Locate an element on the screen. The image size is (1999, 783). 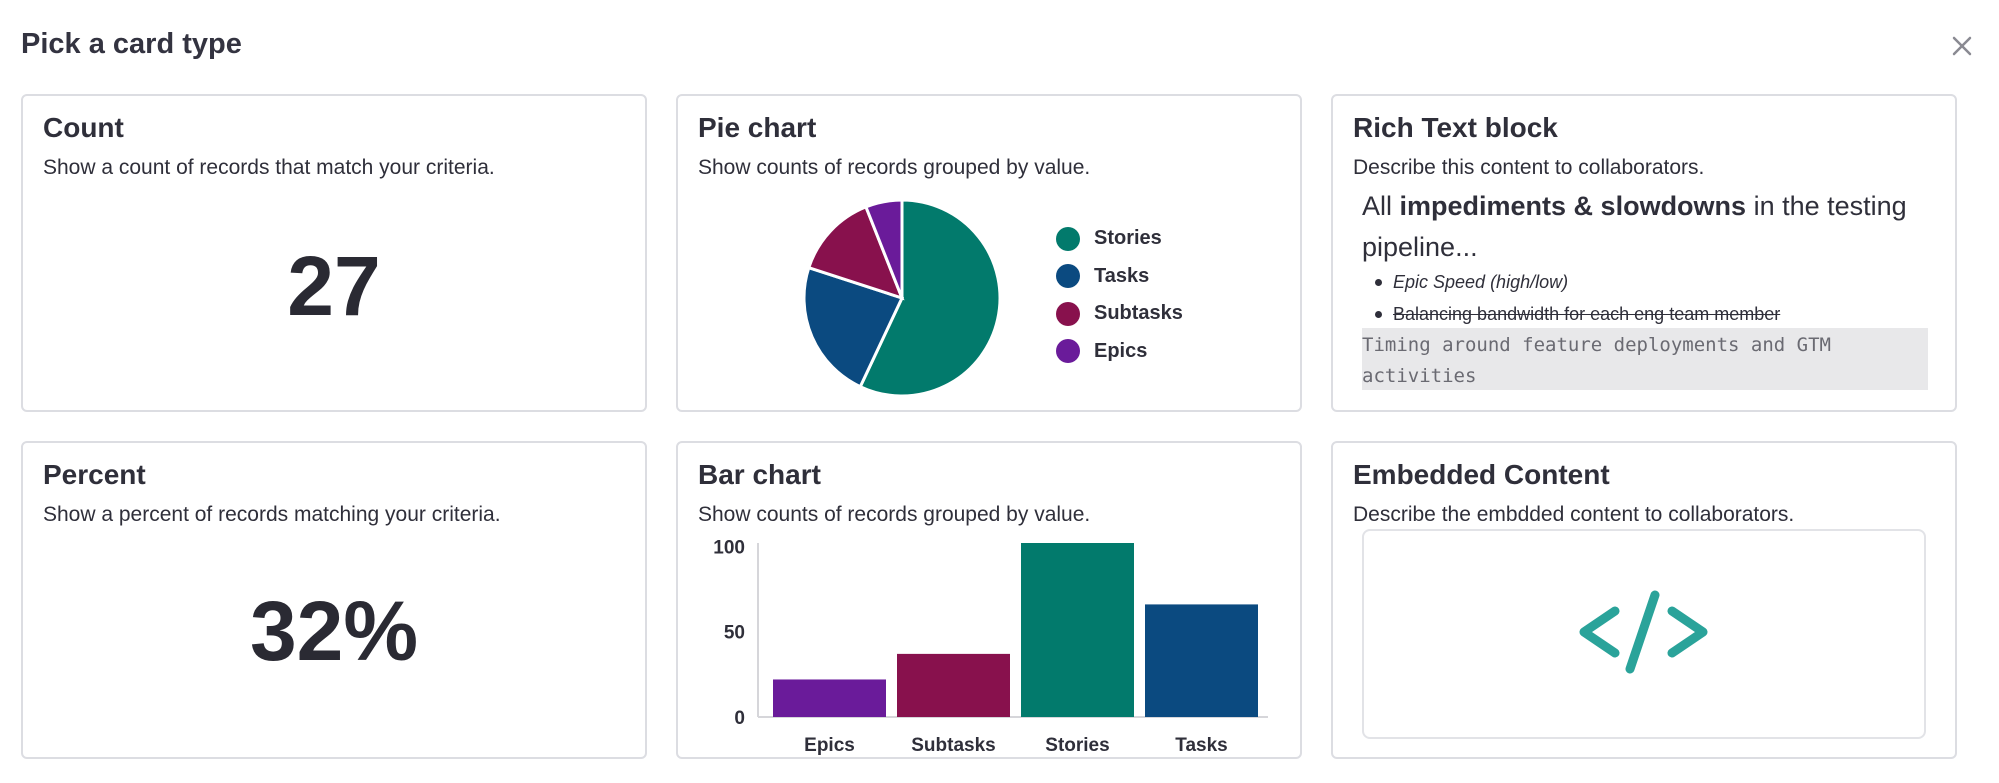
pie-card-title: Pie chart is located at coordinates (757, 127).